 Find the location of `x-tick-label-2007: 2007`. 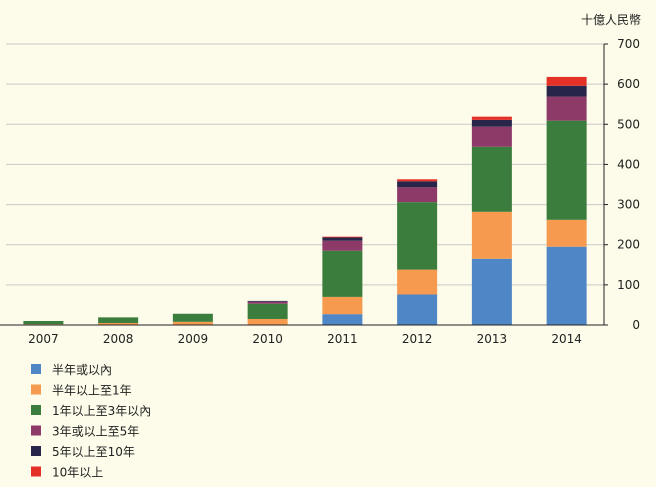

x-tick-label-2007: 2007 is located at coordinates (43, 339).